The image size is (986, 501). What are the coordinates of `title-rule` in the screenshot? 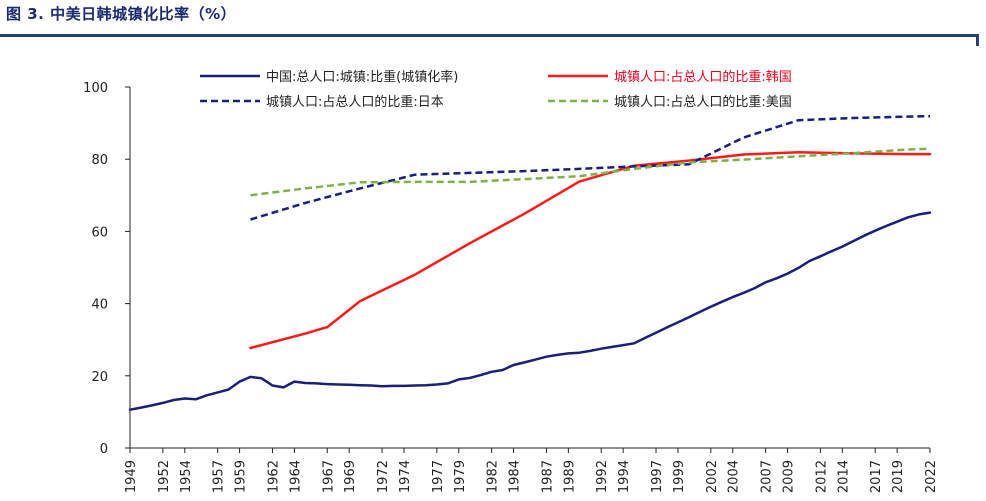 It's located at (489, 35).